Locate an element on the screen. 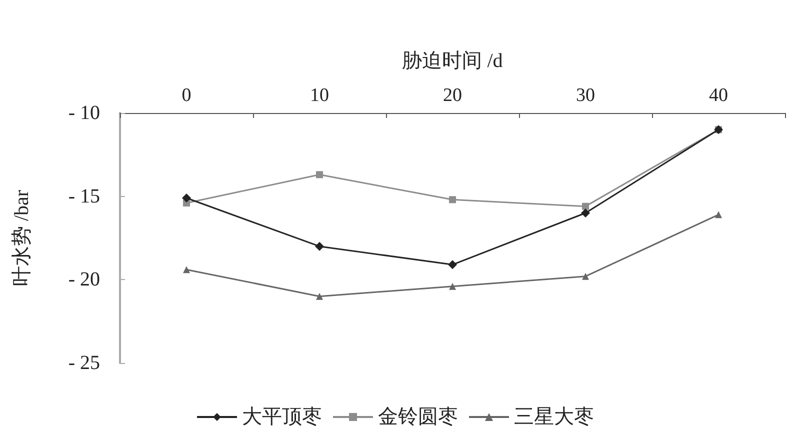 Image resolution: width=790 pixels, height=438 pixels. x-tick-label: 0 is located at coordinates (187, 95).